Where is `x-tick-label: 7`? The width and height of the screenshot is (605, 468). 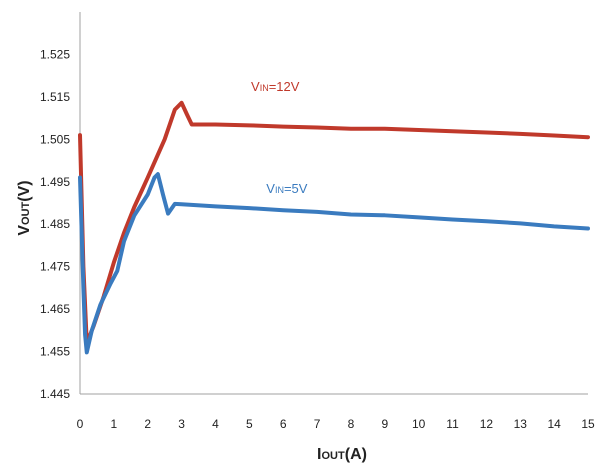 x-tick-label: 7 is located at coordinates (317, 424).